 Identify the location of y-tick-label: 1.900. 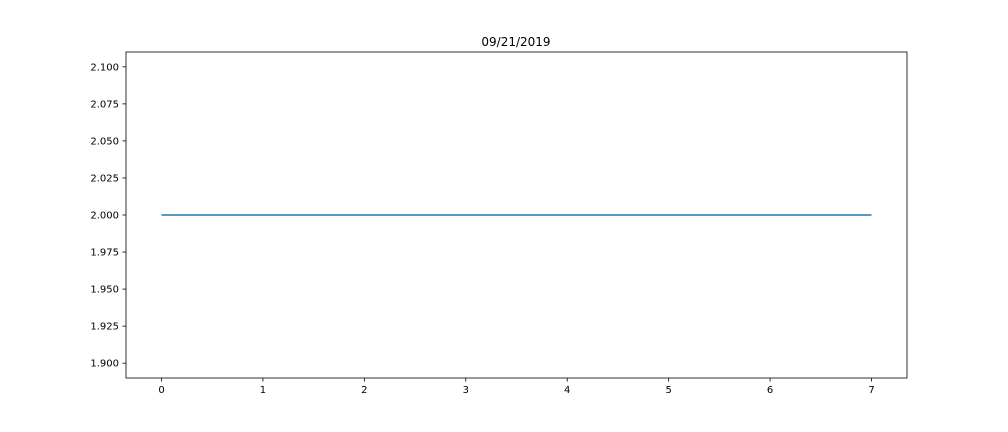
(104, 364).